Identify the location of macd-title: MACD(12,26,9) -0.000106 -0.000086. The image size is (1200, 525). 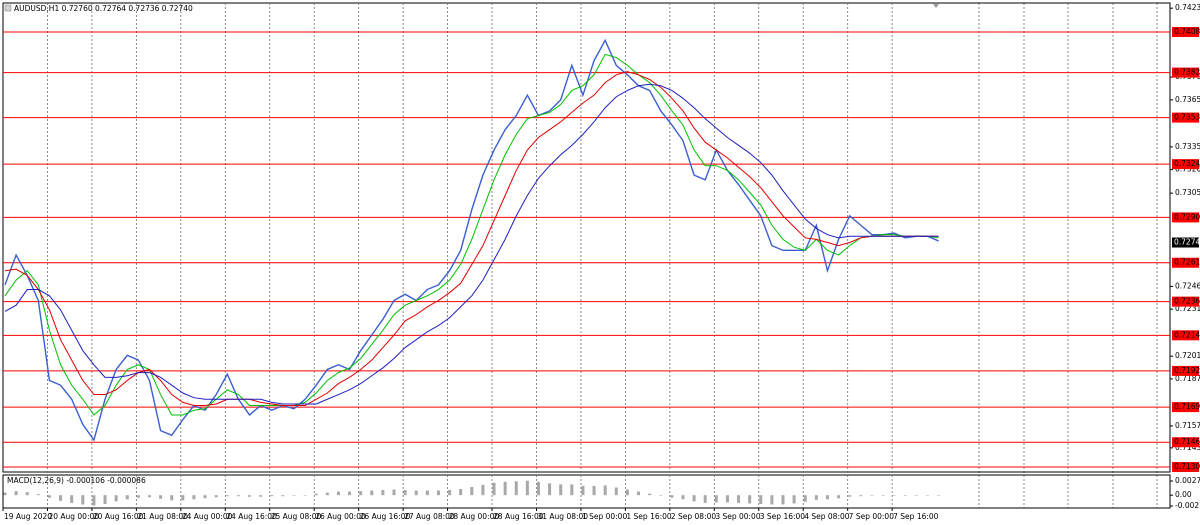
(76, 480).